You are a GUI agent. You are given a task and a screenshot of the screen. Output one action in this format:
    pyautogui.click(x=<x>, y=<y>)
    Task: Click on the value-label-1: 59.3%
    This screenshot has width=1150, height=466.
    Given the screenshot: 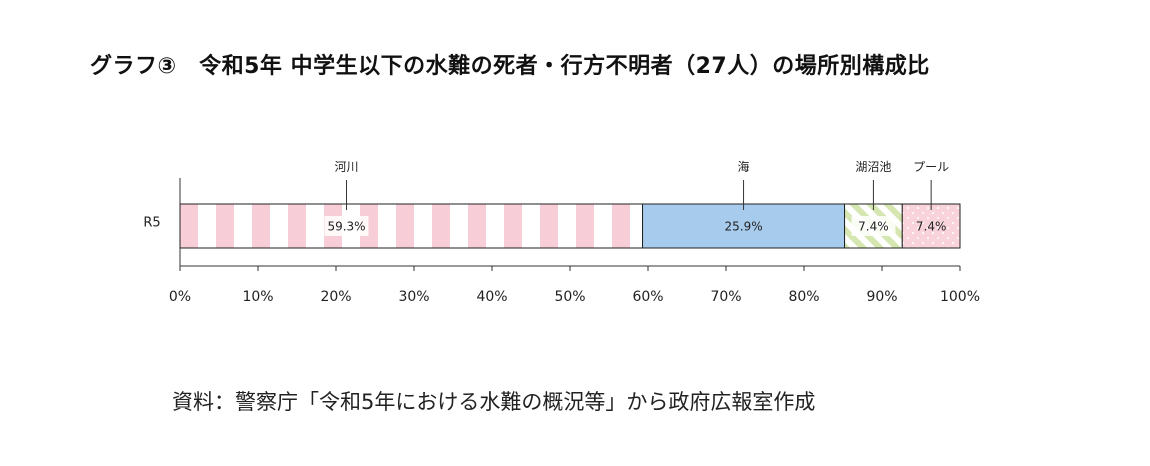 What is the action you would take?
    pyautogui.click(x=346, y=227)
    